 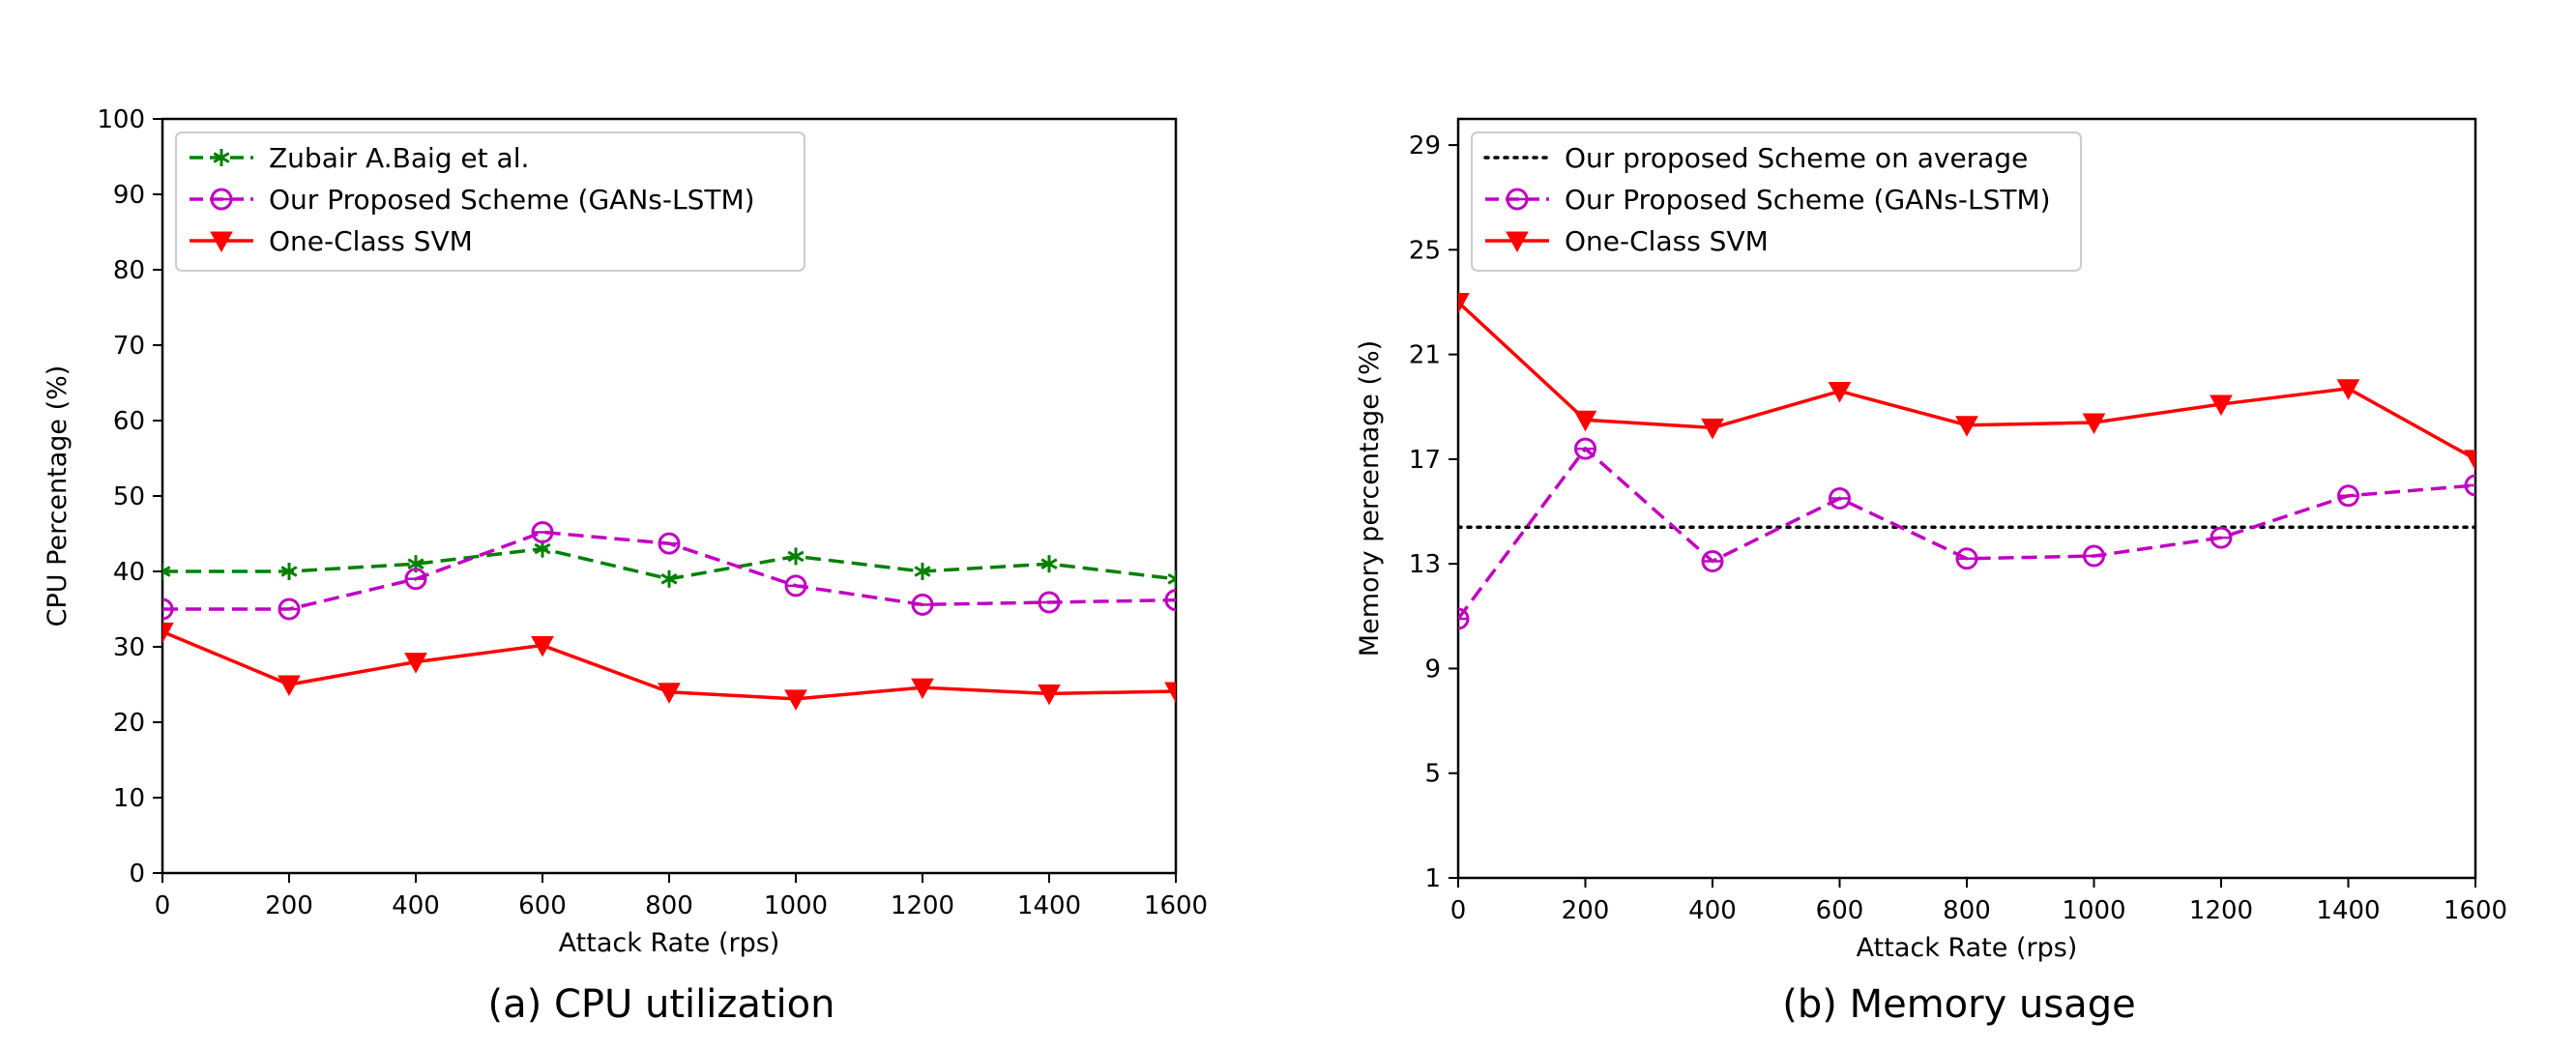 I want to click on y-tick-label: 29, so click(x=1425, y=145).